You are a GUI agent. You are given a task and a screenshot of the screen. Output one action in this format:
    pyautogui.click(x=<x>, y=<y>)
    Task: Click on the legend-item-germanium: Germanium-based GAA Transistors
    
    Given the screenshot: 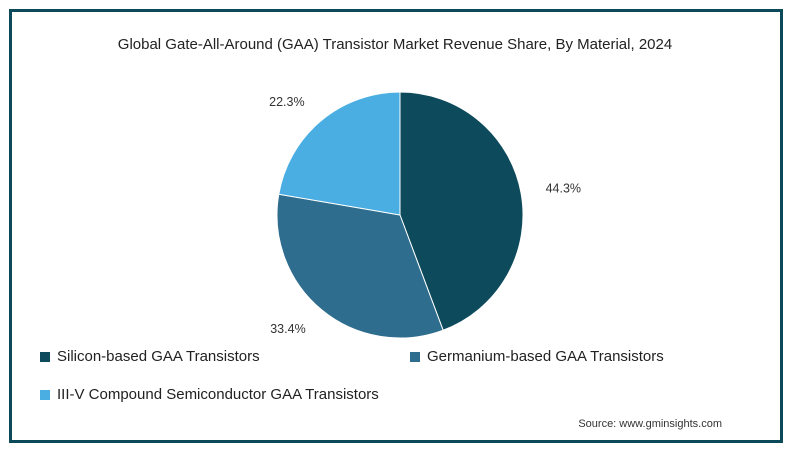 What is the action you would take?
    pyautogui.click(x=537, y=356)
    